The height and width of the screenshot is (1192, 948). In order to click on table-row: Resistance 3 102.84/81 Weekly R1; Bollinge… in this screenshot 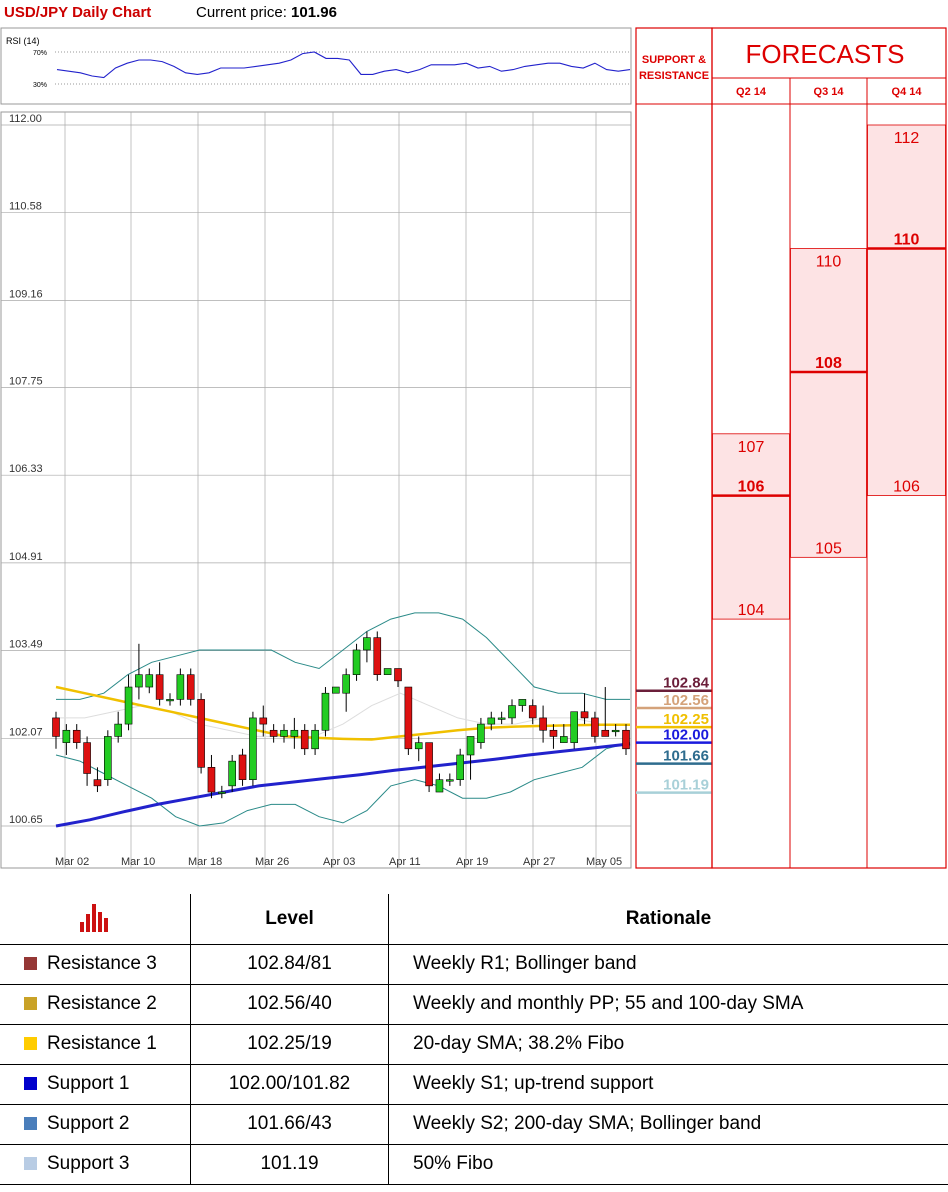, I will do `click(474, 964)`.